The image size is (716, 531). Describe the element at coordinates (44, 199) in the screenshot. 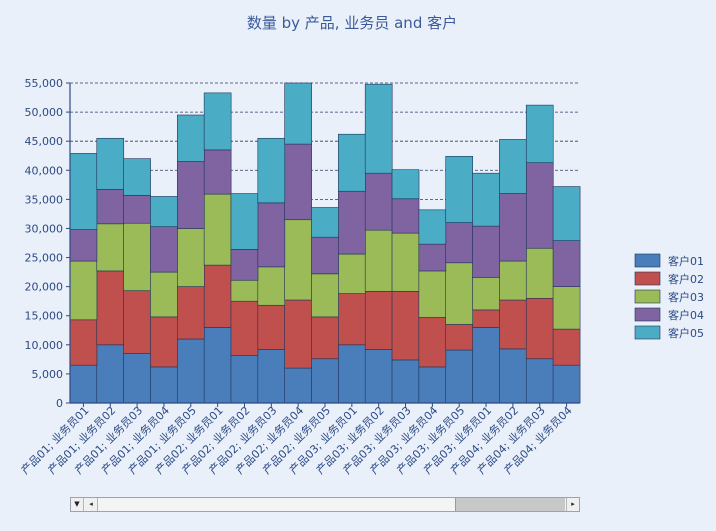

I see `y-tick-label: 35,000` at that location.